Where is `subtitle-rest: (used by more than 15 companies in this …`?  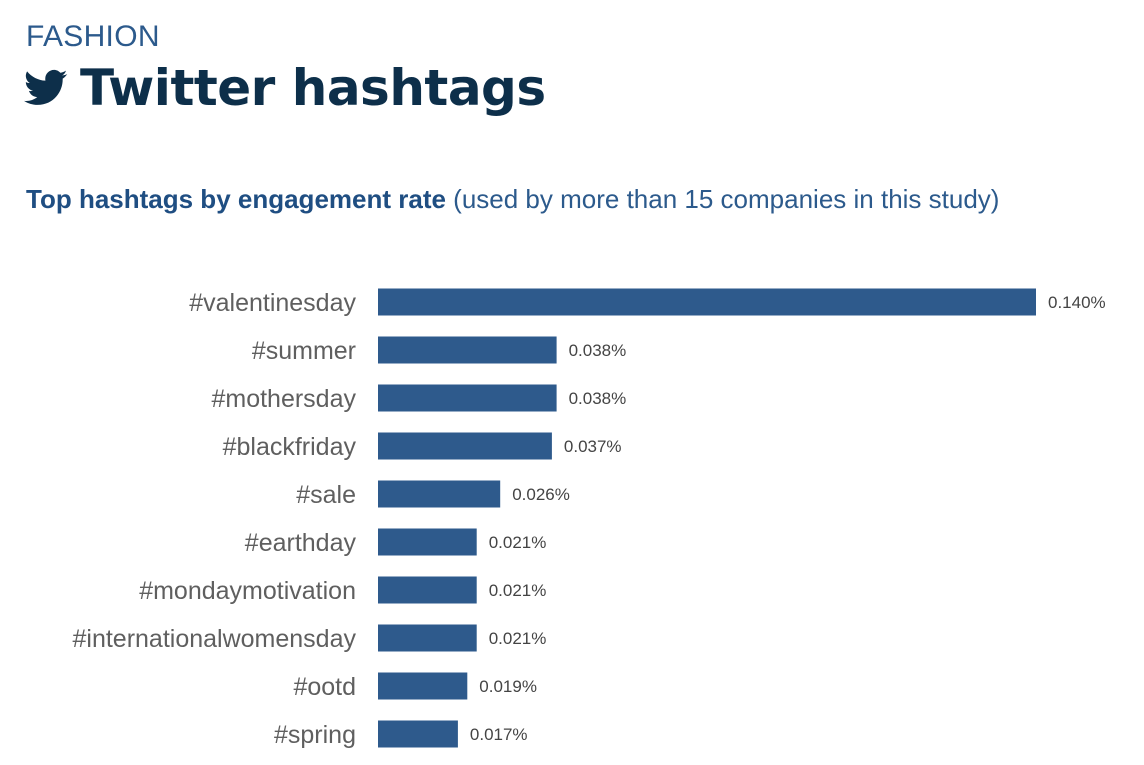
subtitle-rest: (used by more than 15 companies in this … is located at coordinates (726, 199).